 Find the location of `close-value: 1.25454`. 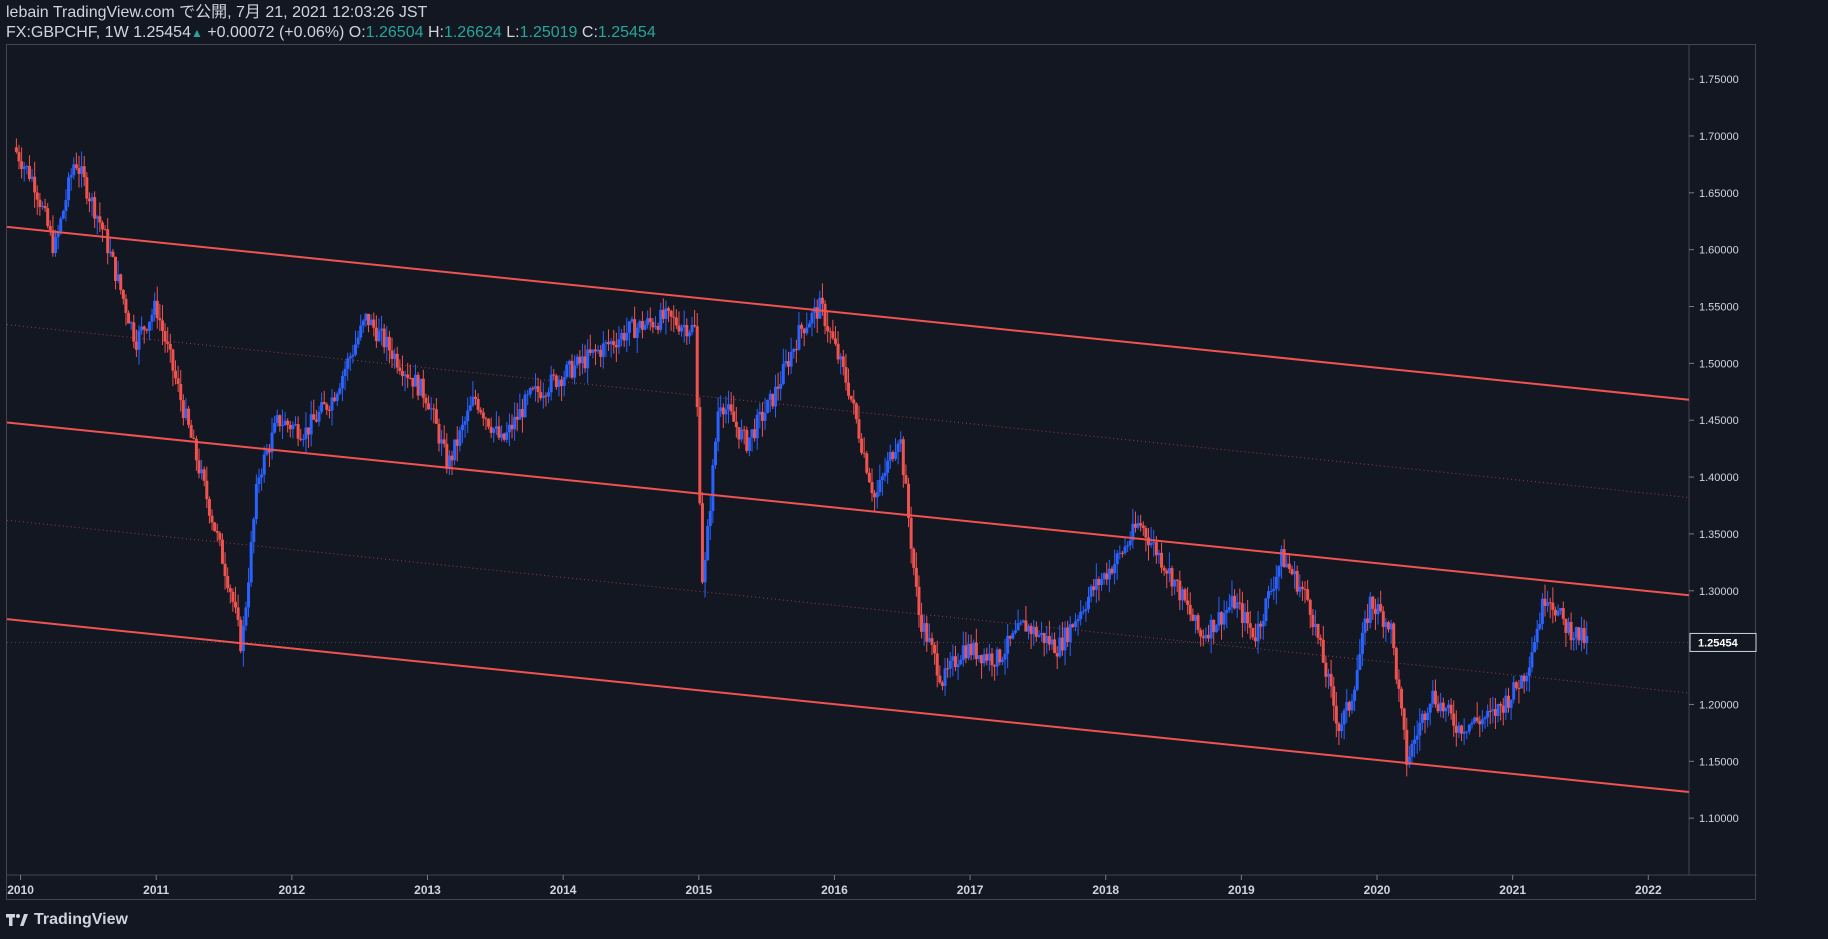

close-value: 1.25454 is located at coordinates (626, 32).